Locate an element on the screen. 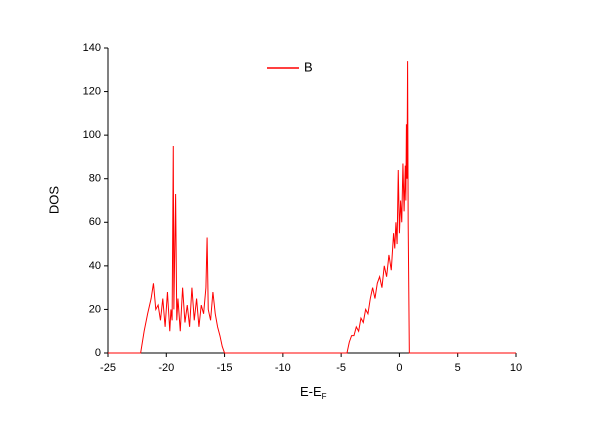  x-axis-label: E-EF is located at coordinates (313, 392).